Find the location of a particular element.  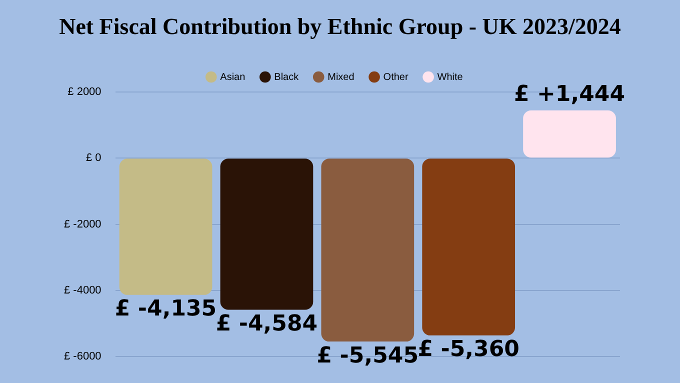

legend-label: White is located at coordinates (450, 77).